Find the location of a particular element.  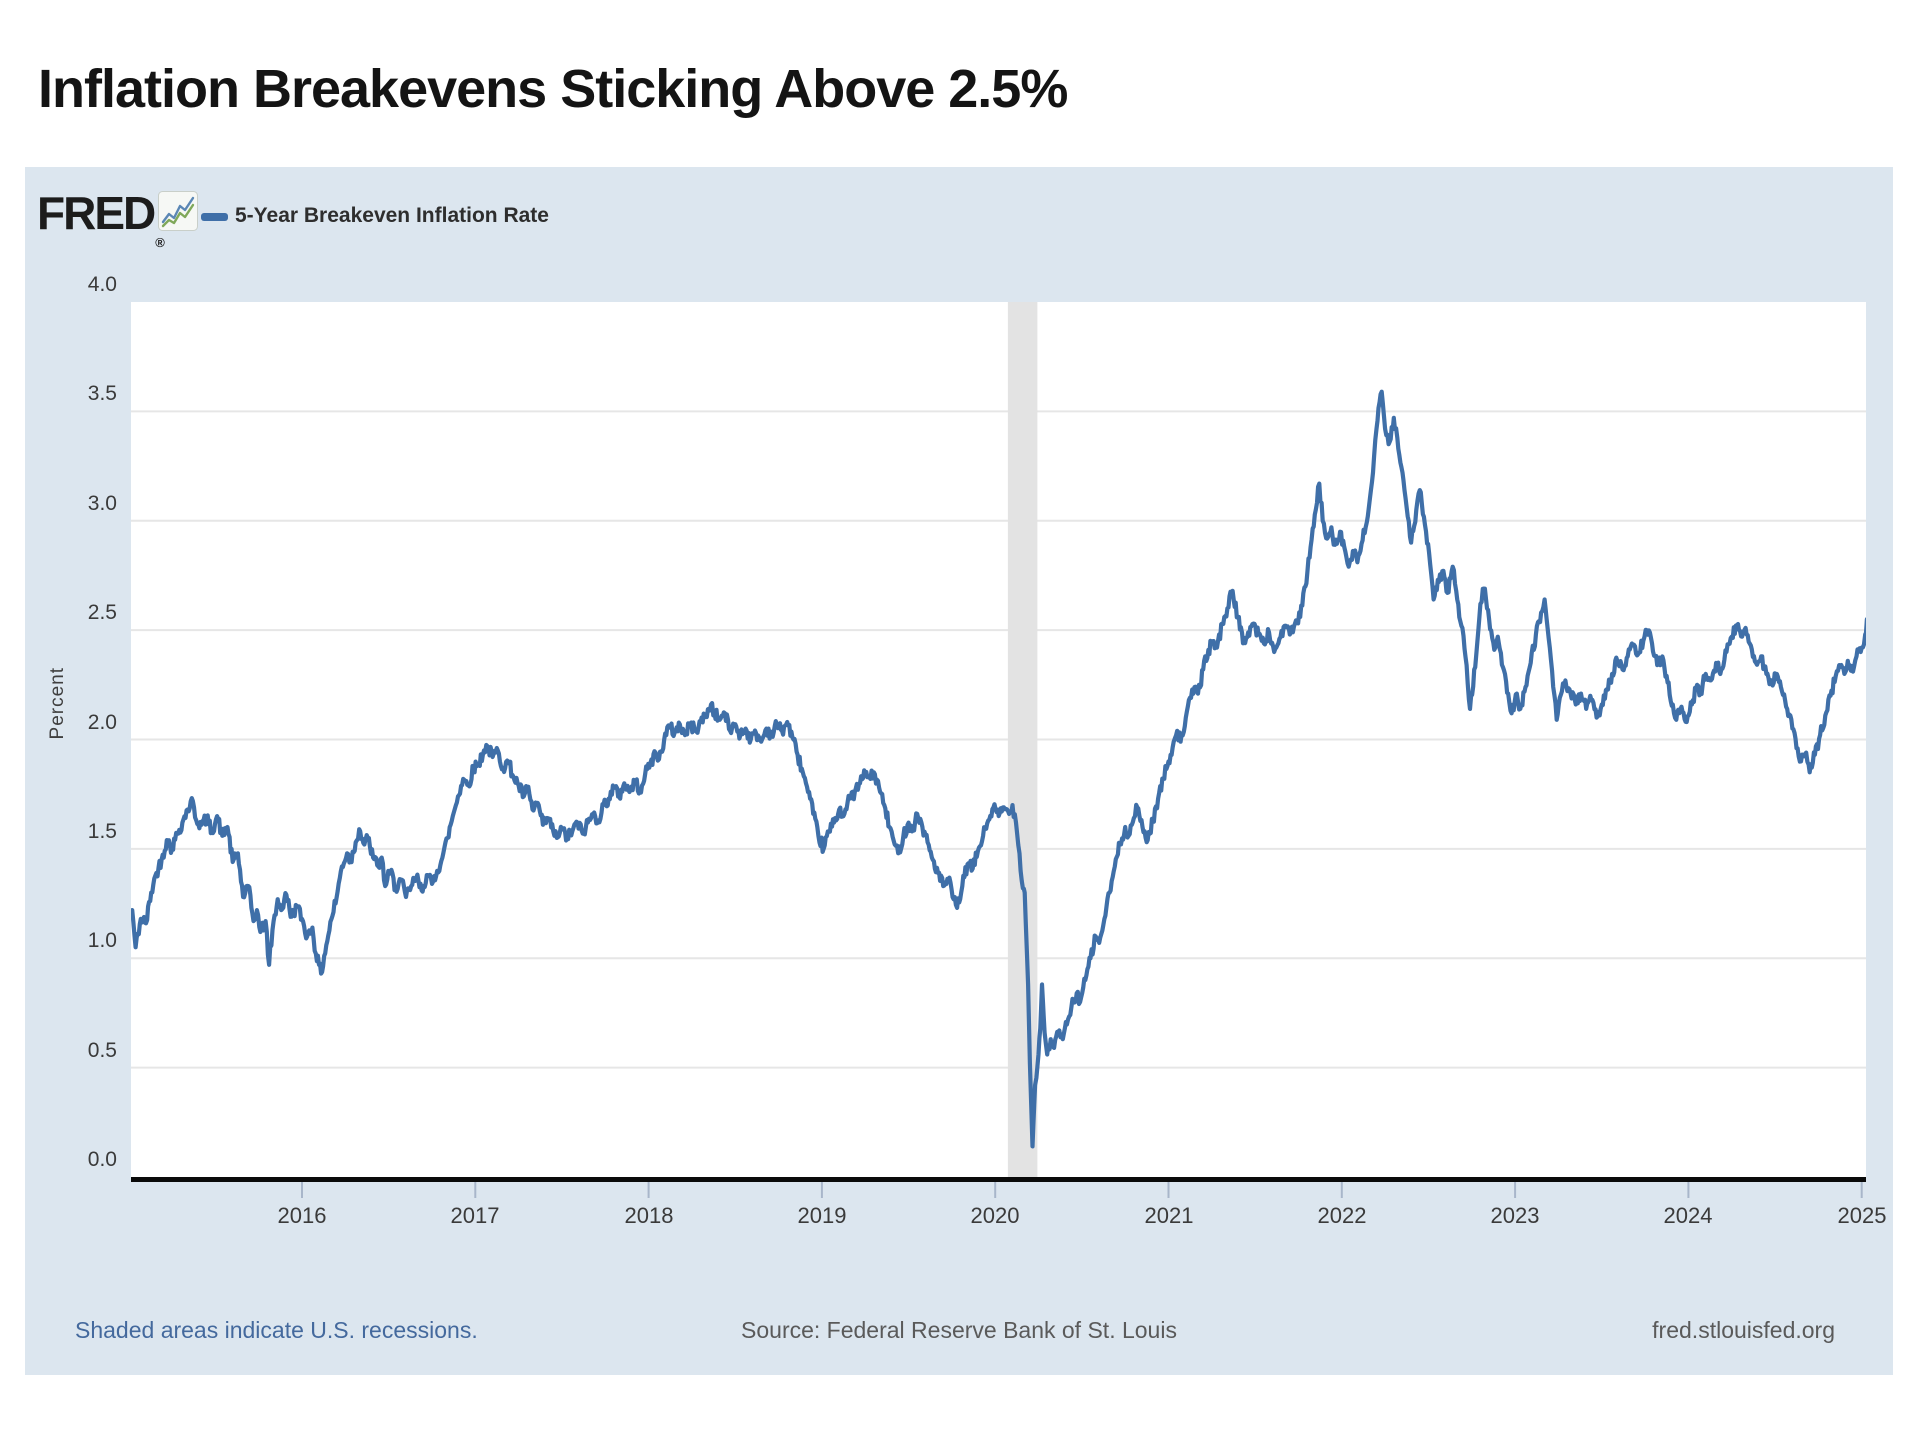

x-axis-line is located at coordinates (998, 1179).